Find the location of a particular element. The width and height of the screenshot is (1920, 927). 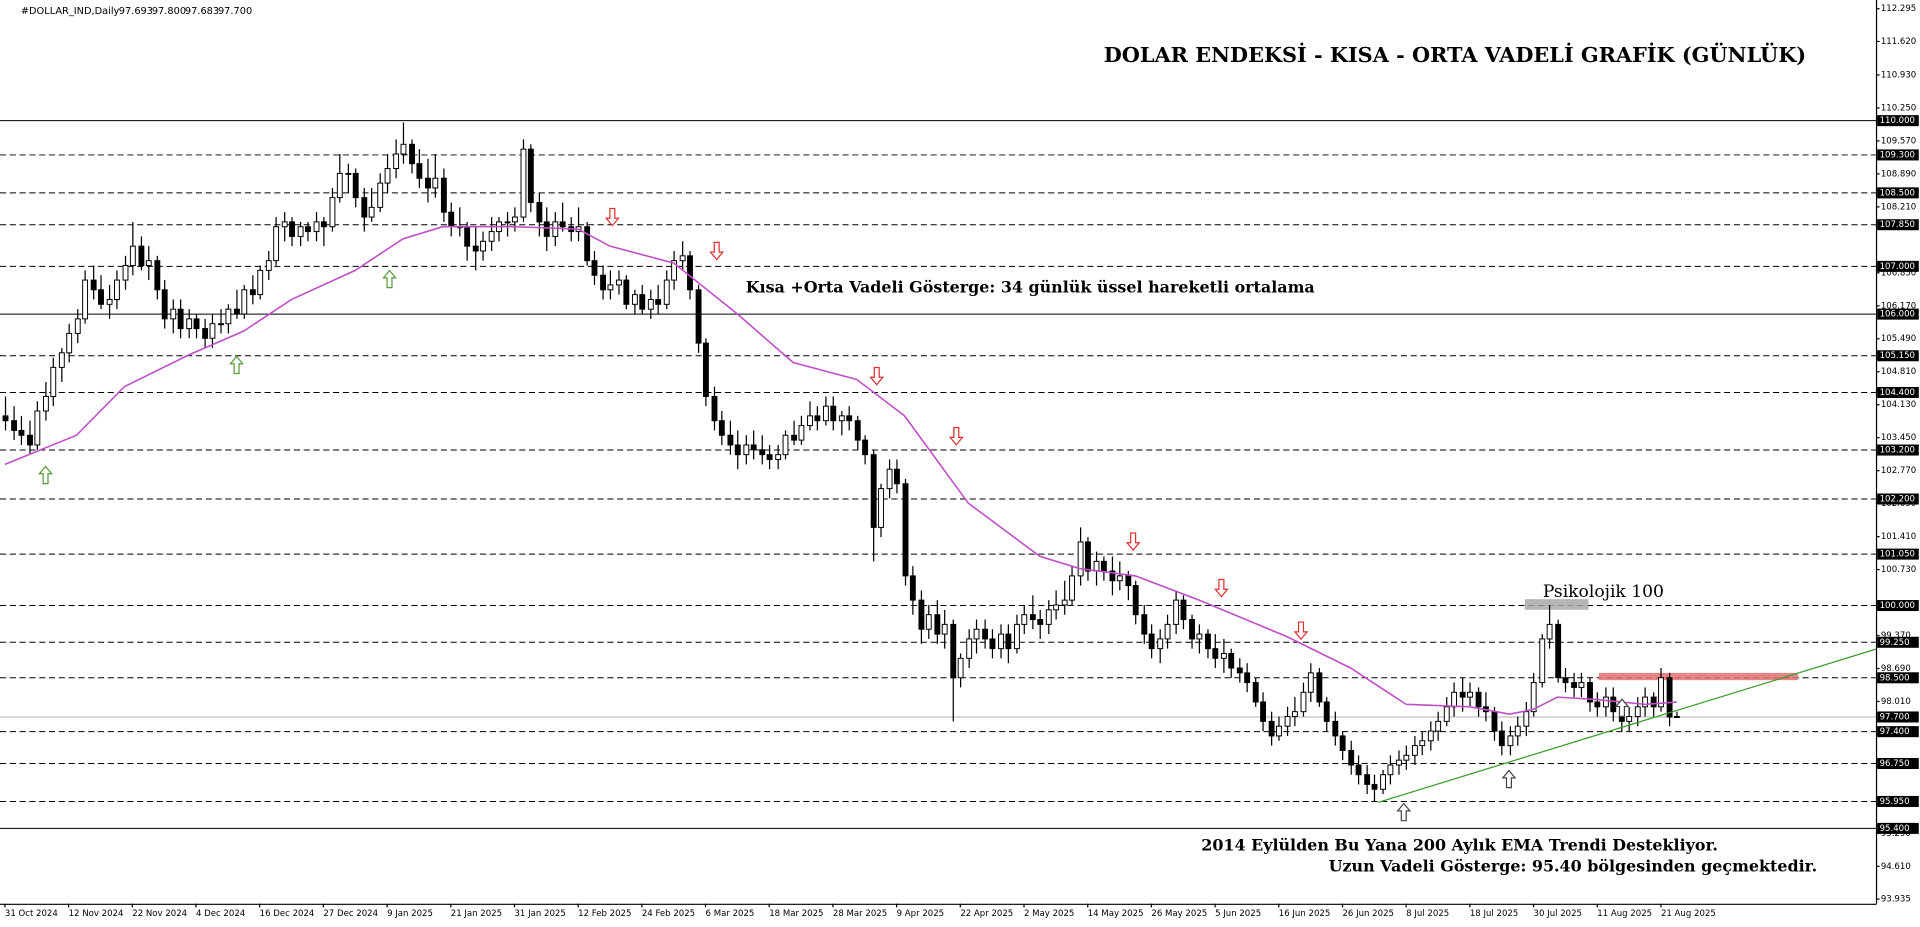

x-tick-label: 14 May 2025 is located at coordinates (1116, 914).